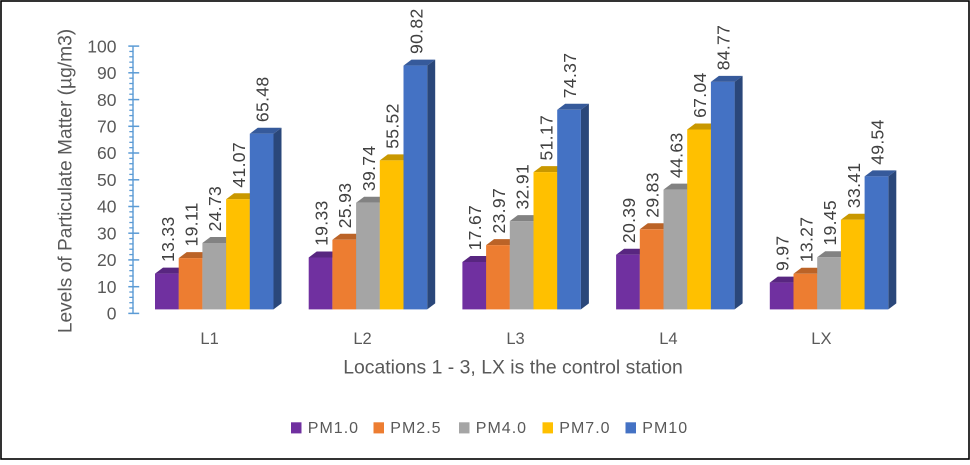 Image resolution: width=970 pixels, height=465 pixels. I want to click on svg-text: 74.37, so click(570, 76).